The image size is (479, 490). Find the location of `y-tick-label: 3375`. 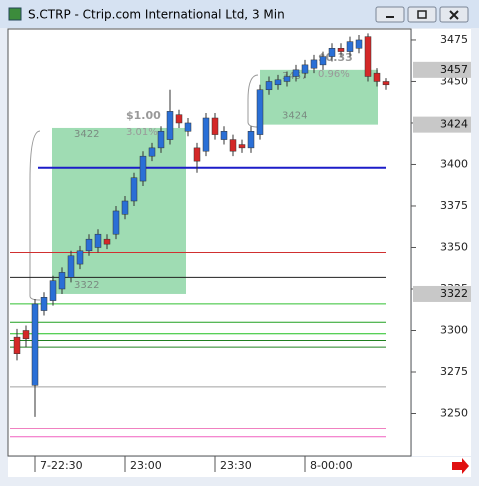

y-tick-label: 3375 is located at coordinates (454, 205).